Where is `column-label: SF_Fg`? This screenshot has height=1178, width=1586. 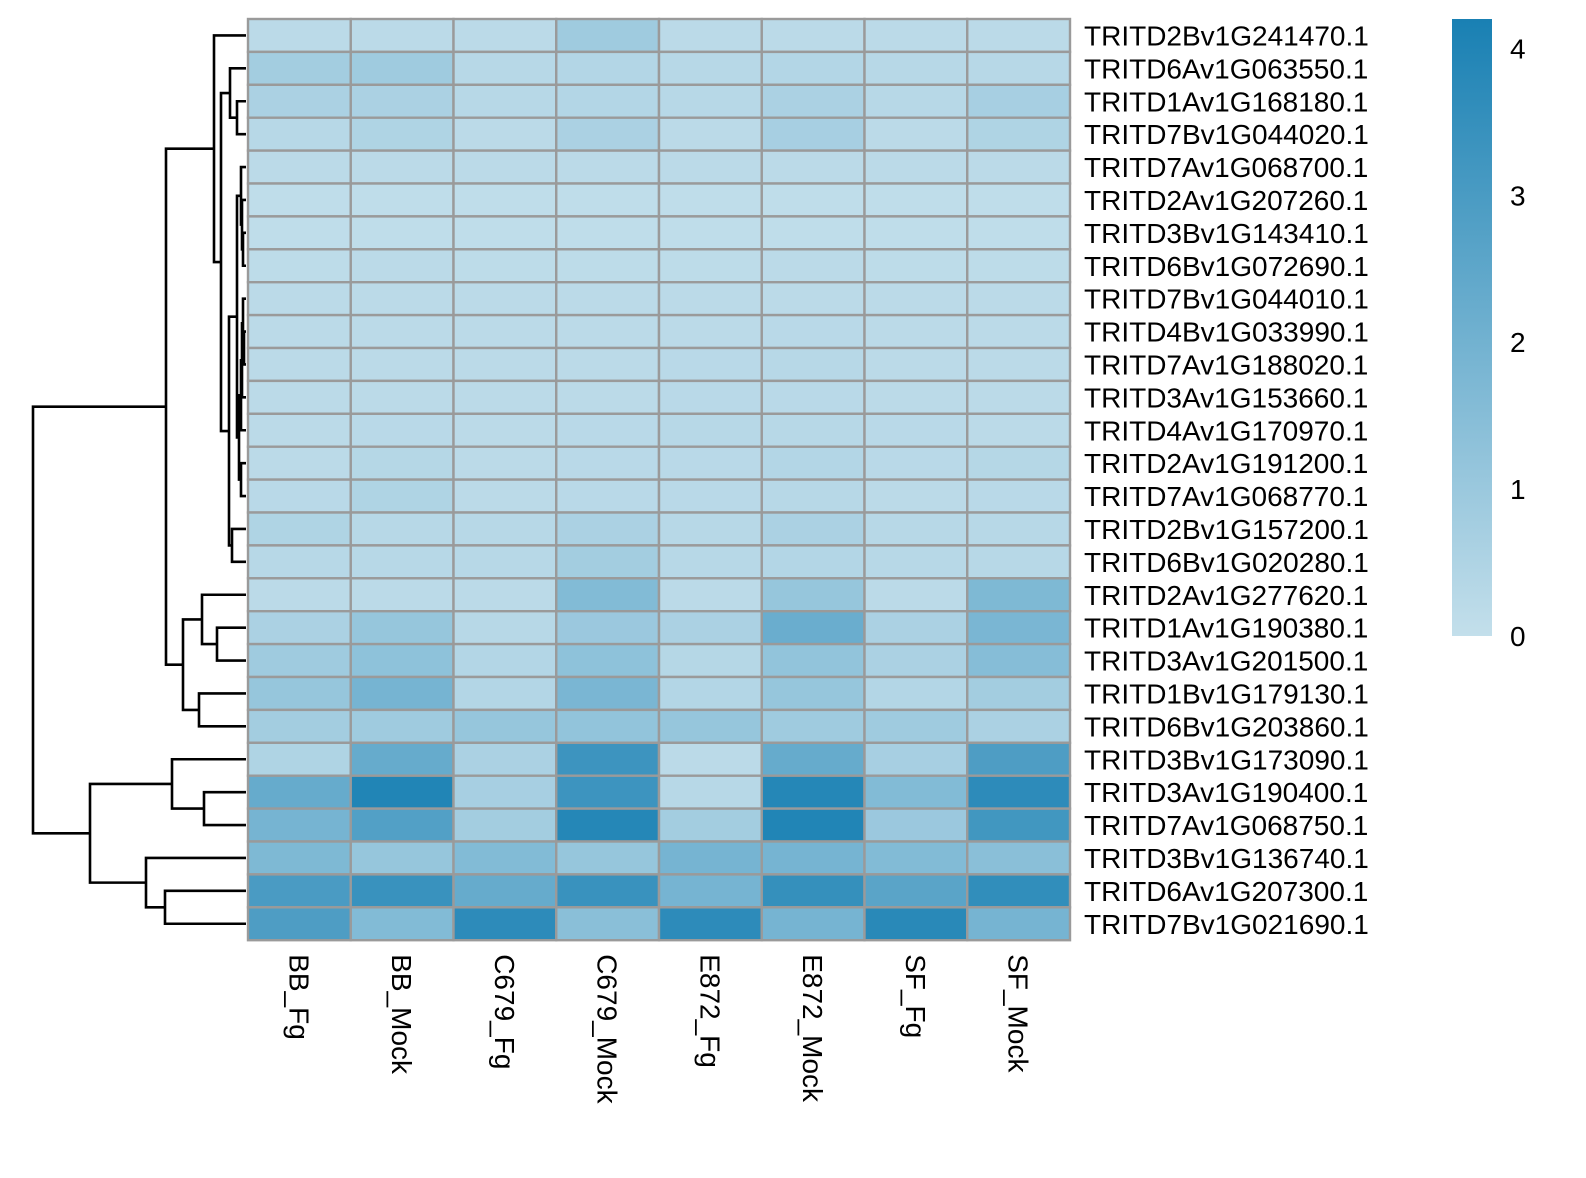 column-label: SF_Fg is located at coordinates (915, 996).